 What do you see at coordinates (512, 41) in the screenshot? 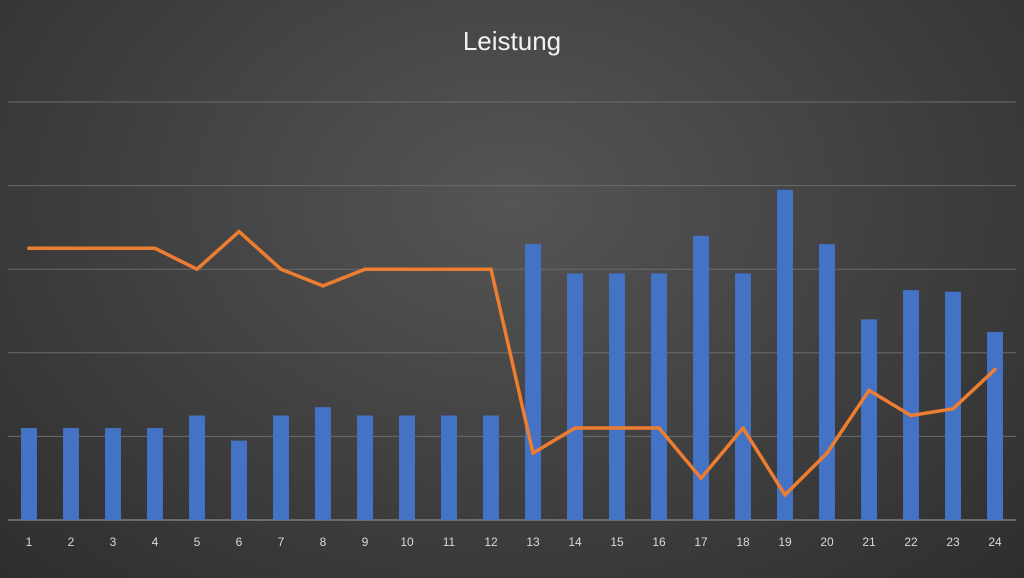
I see `chart-title: Leistung` at bounding box center [512, 41].